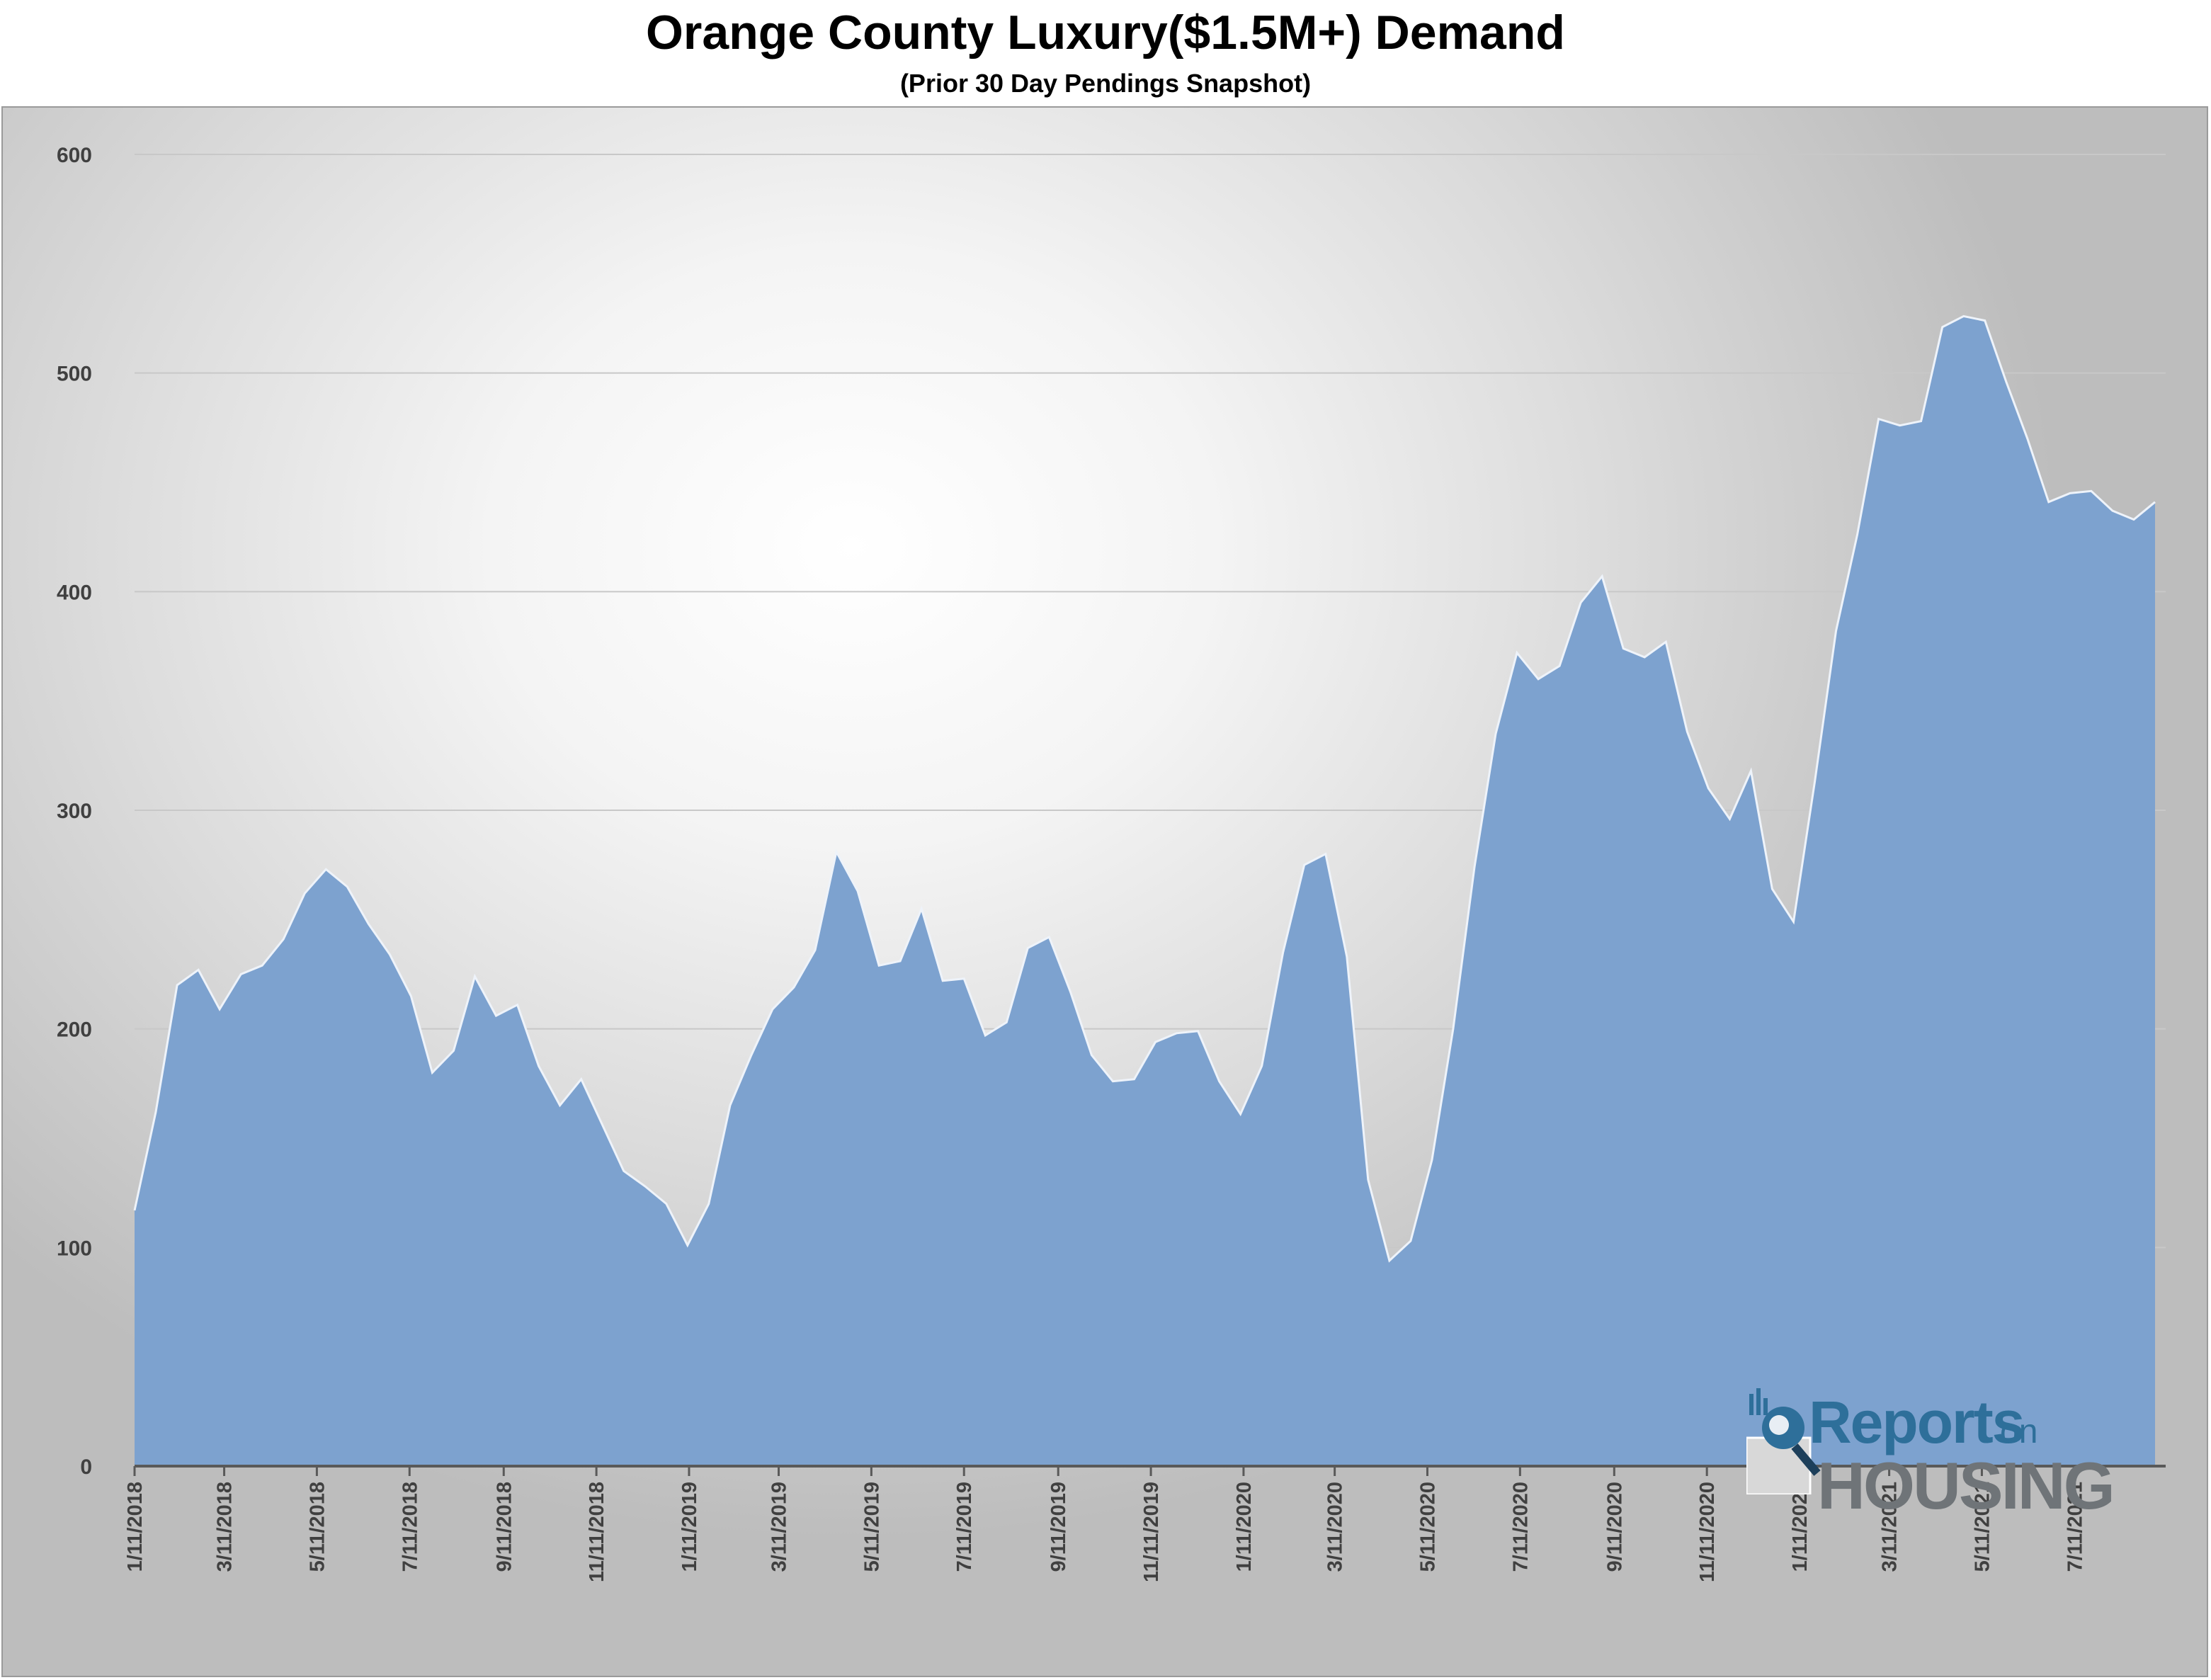 The image size is (2211, 1680). Describe the element at coordinates (1149, 1471) in the screenshot. I see `axes` at that location.